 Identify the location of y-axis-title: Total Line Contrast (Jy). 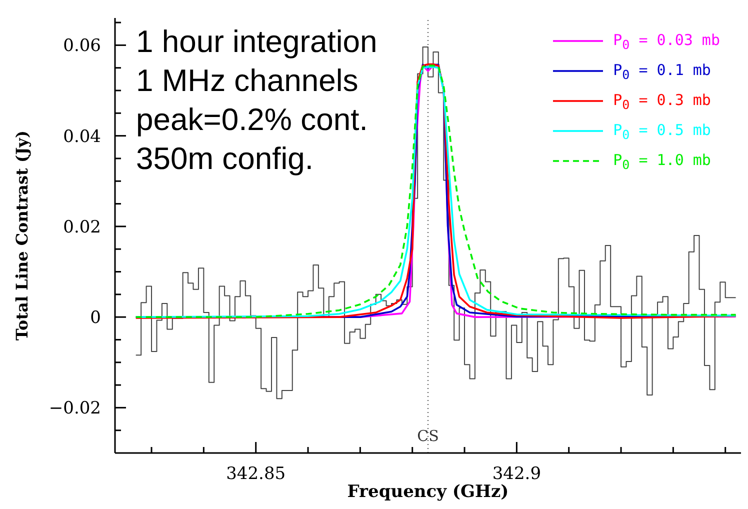
(22, 235).